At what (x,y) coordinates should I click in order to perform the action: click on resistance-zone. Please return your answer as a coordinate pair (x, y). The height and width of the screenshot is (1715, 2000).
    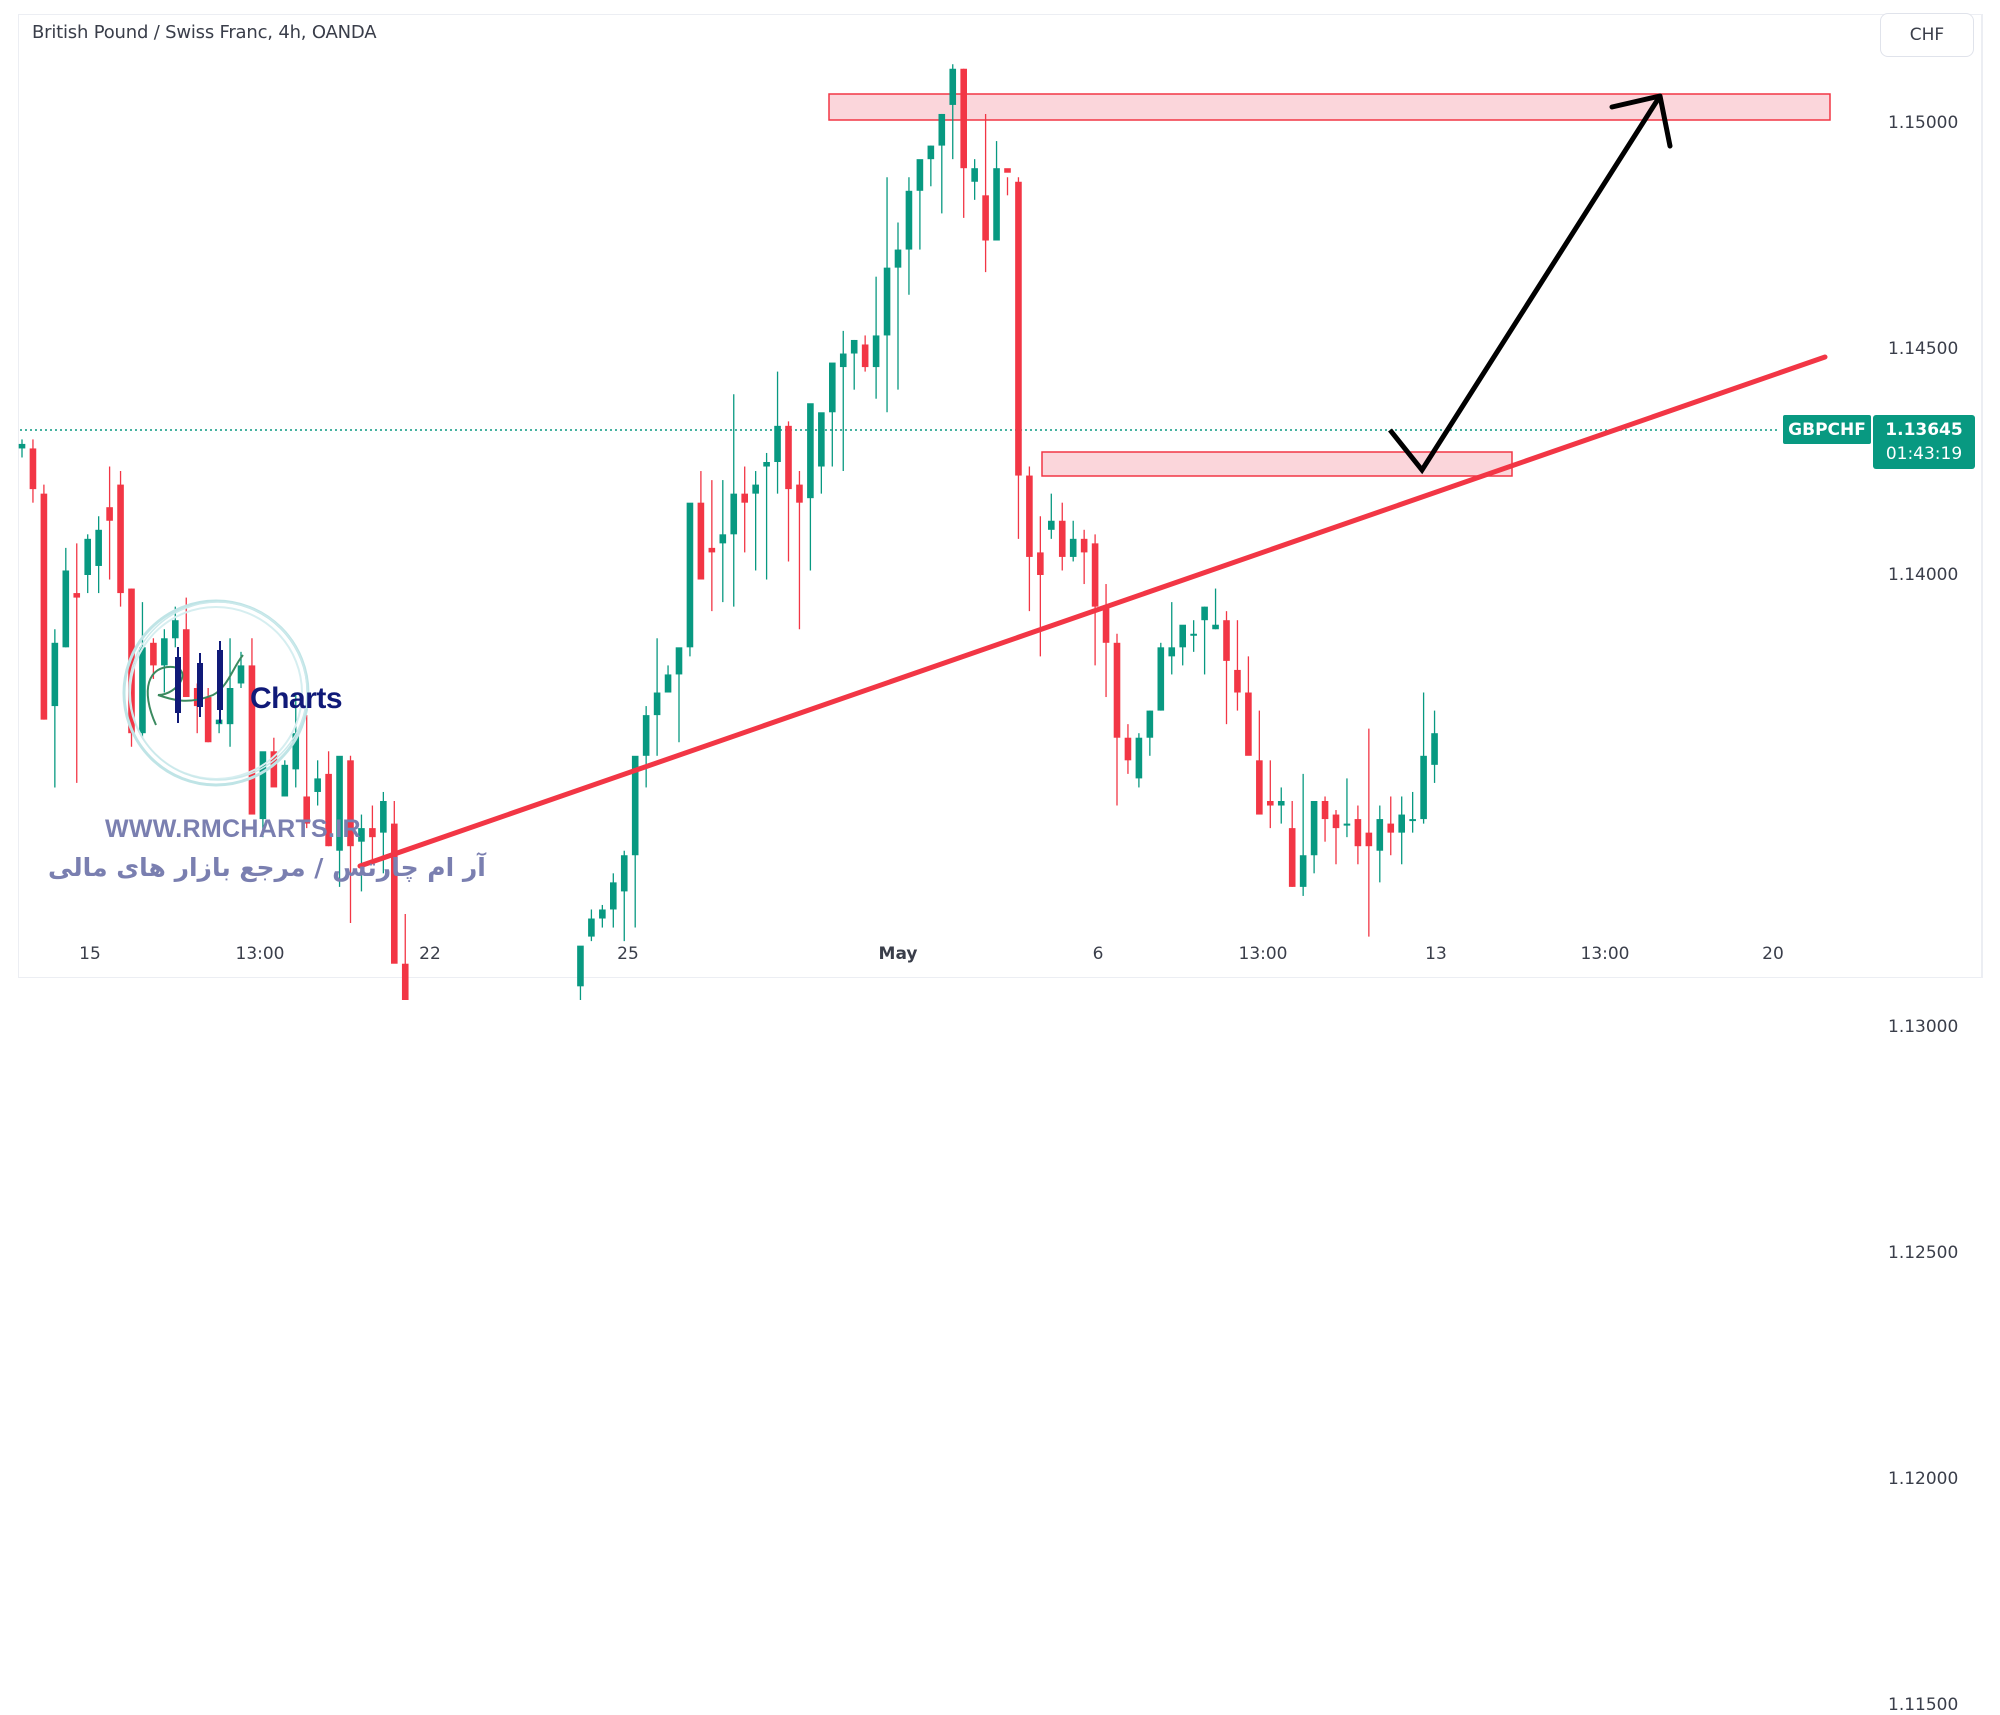
    Looking at the image, I should click on (1329, 107).